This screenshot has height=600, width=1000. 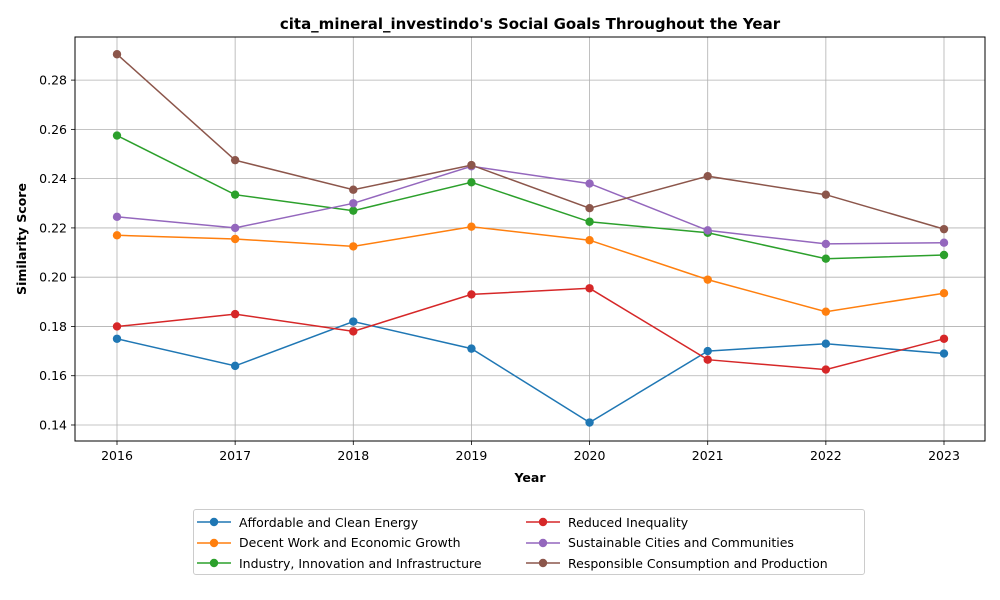 What do you see at coordinates (698, 563) in the screenshot?
I see `legend-label: Responsible Consumption and Production` at bounding box center [698, 563].